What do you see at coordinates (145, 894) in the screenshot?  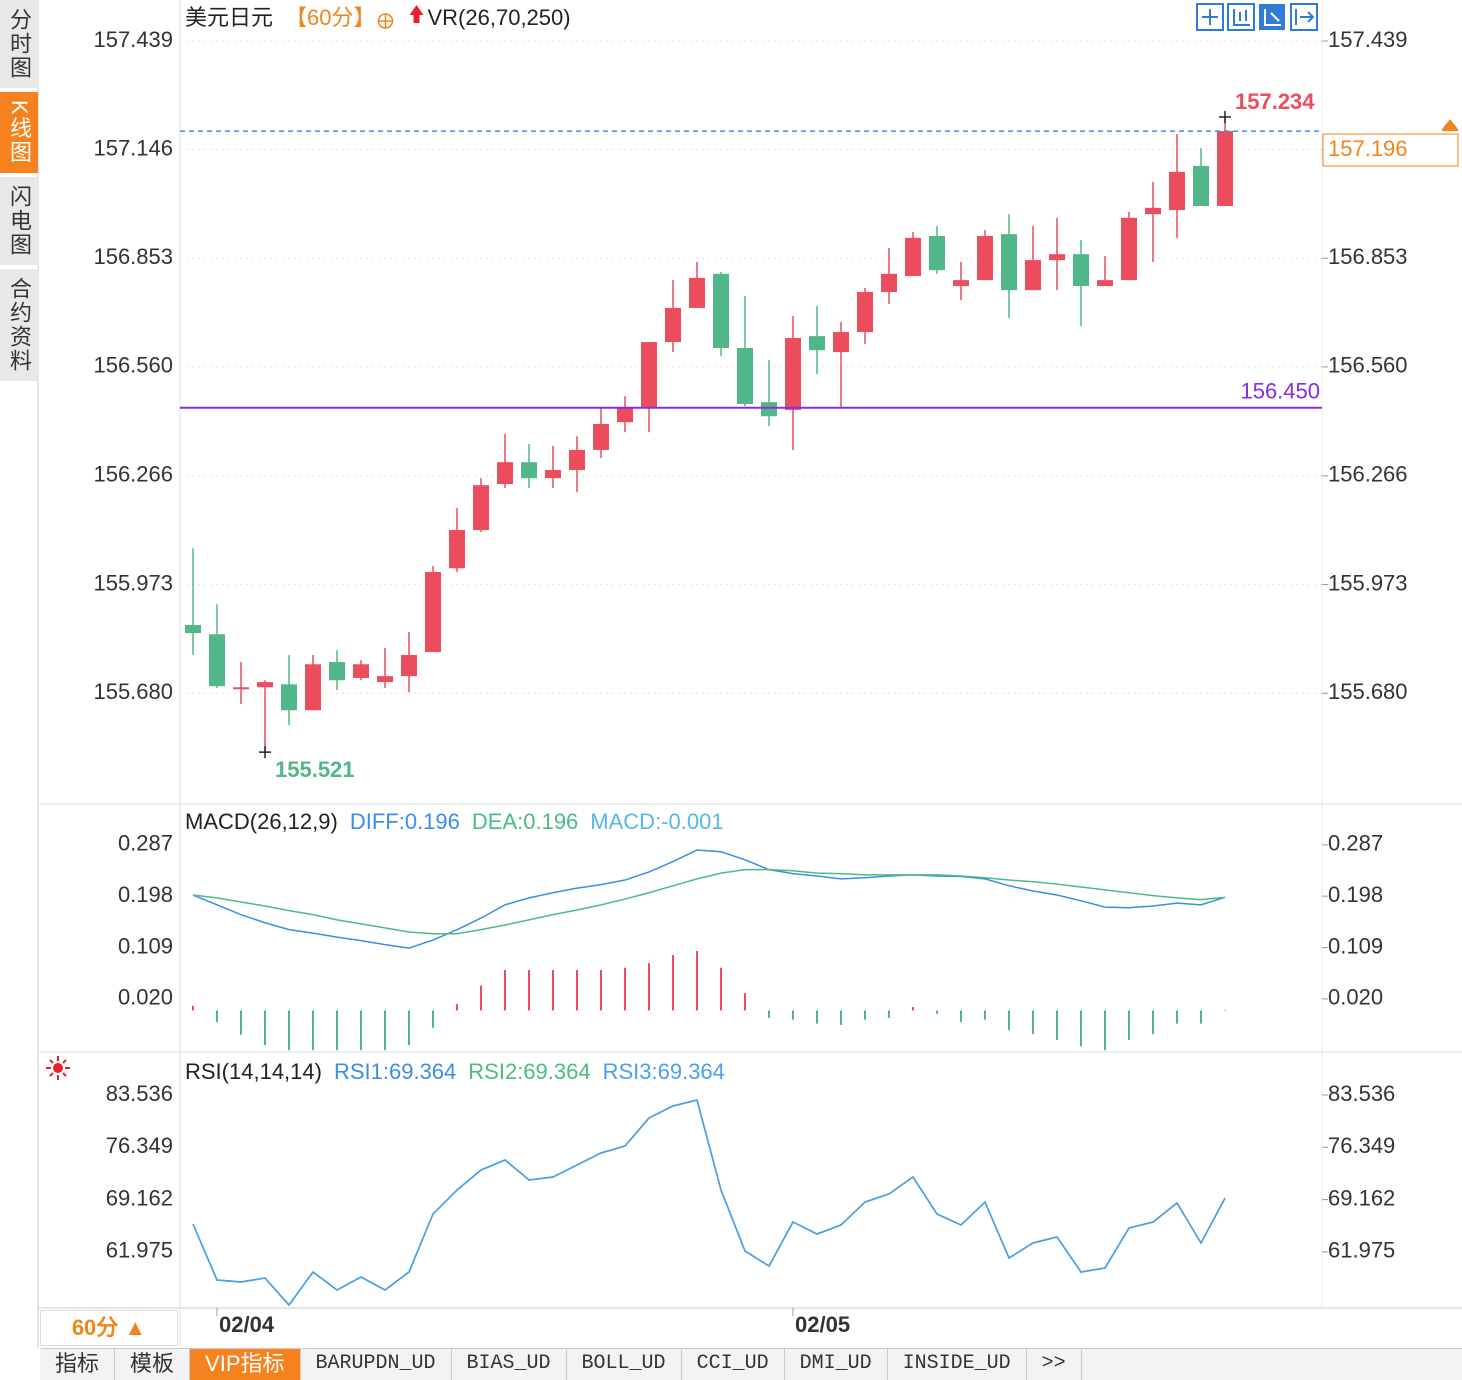 I see `y-tick-label: 0.198` at bounding box center [145, 894].